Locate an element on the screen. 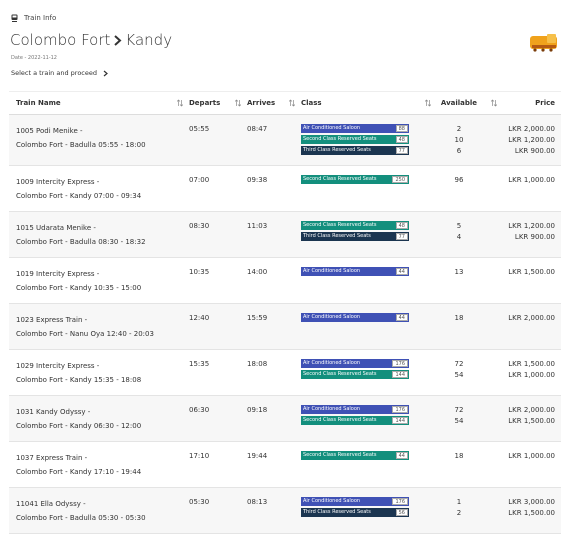  column-header: Available is located at coordinates (456, 103).